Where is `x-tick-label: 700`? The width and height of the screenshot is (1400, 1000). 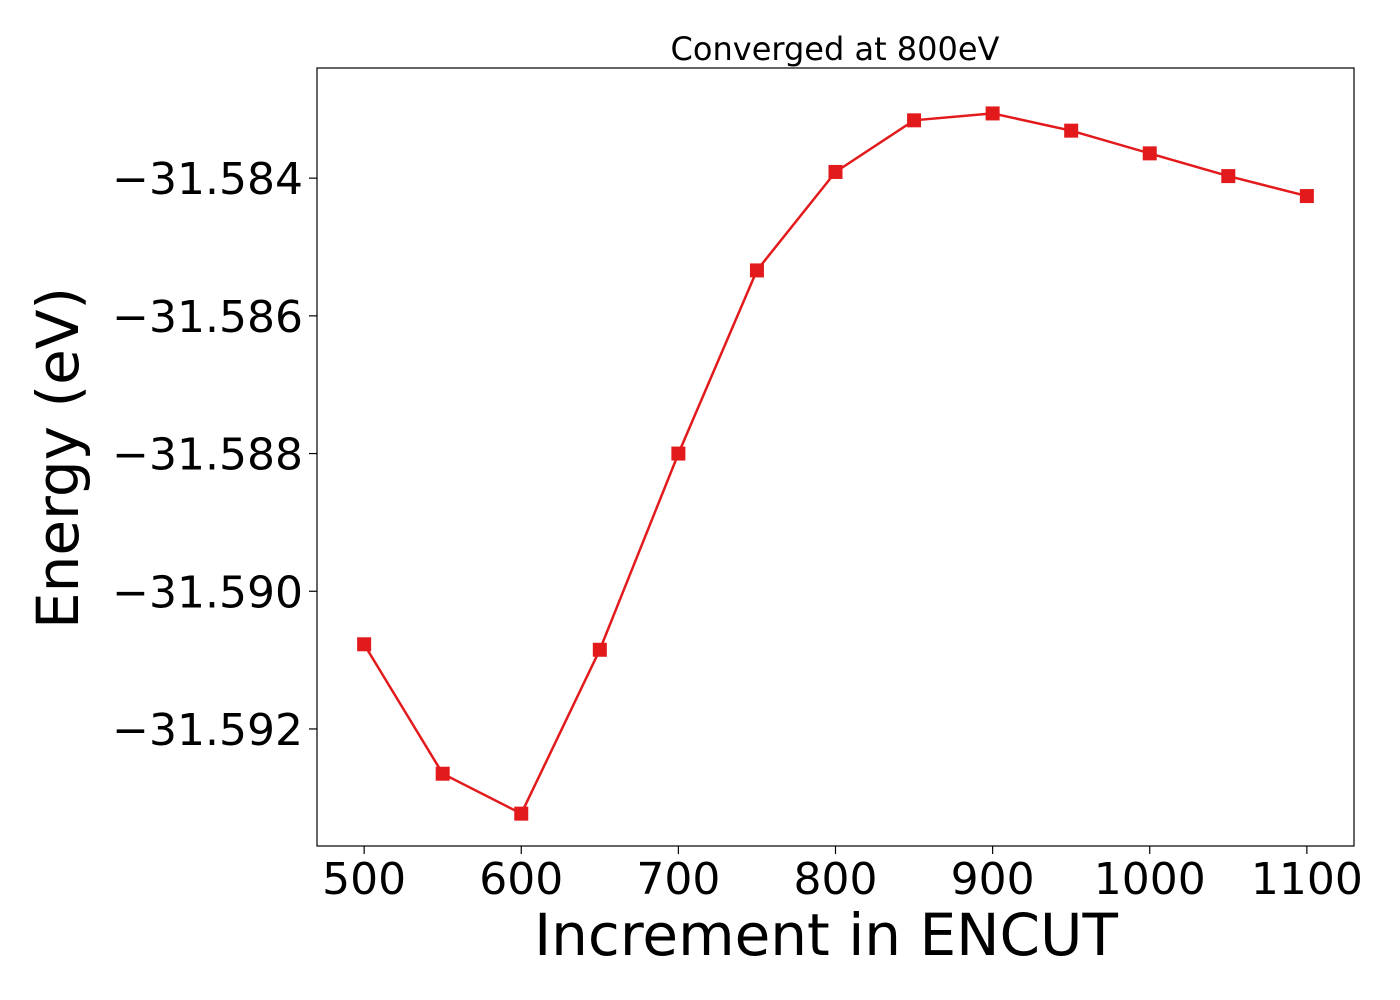 x-tick-label: 700 is located at coordinates (678, 879).